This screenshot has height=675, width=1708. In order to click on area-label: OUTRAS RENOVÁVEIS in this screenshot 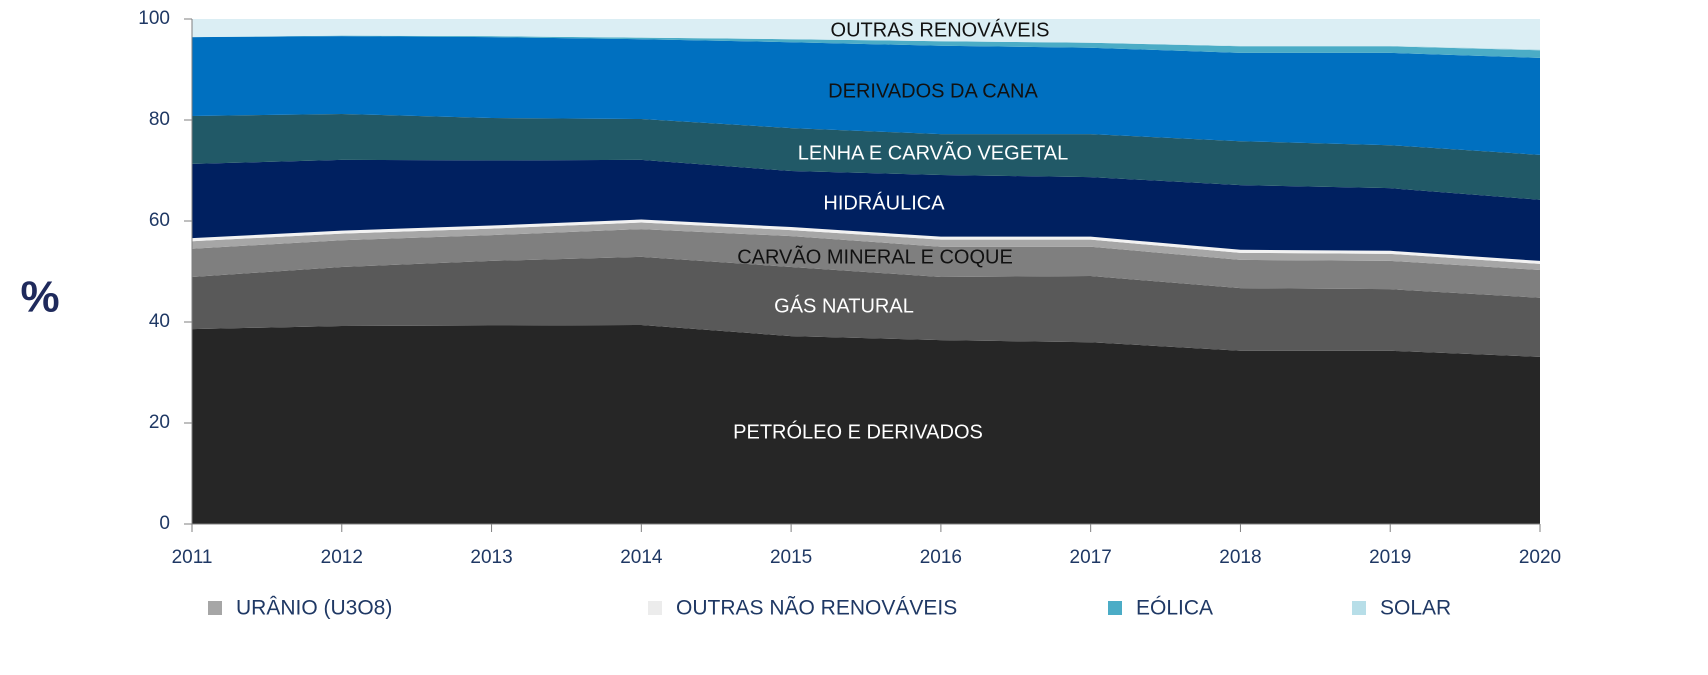, I will do `click(940, 29)`.